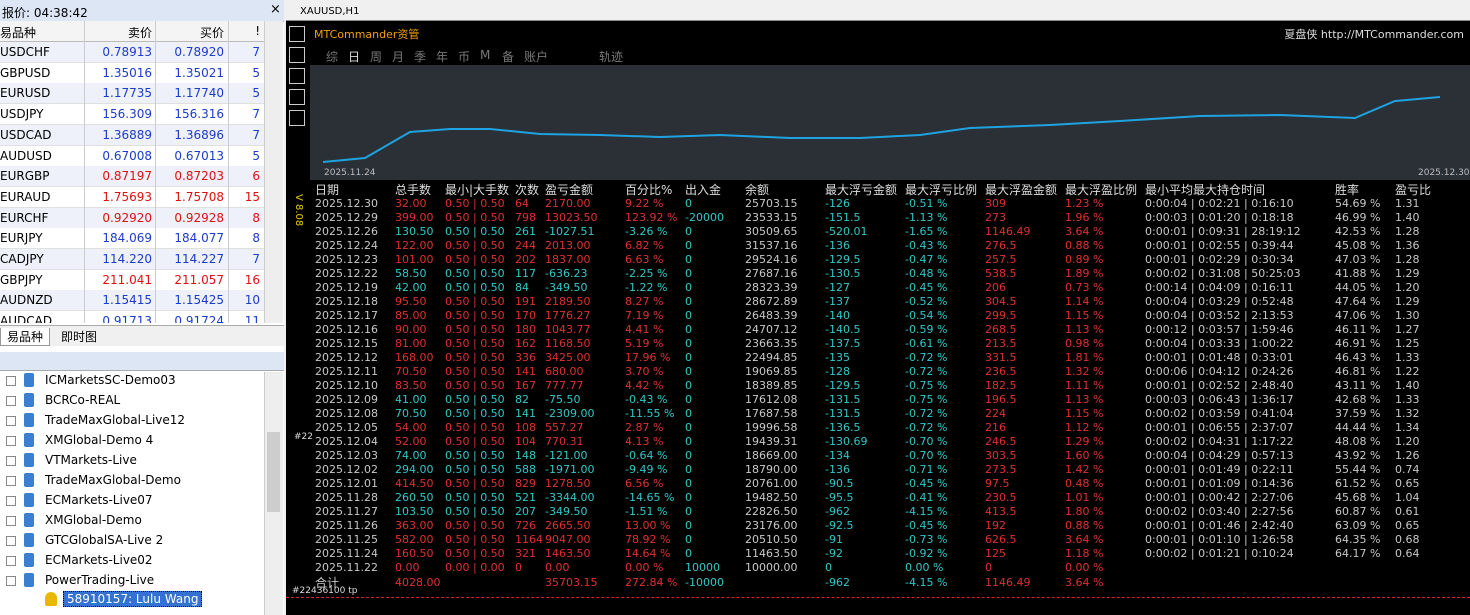 The width and height of the screenshot is (1470, 615). What do you see at coordinates (414, 357) in the screenshot?
I see `table-cell: 168.00` at bounding box center [414, 357].